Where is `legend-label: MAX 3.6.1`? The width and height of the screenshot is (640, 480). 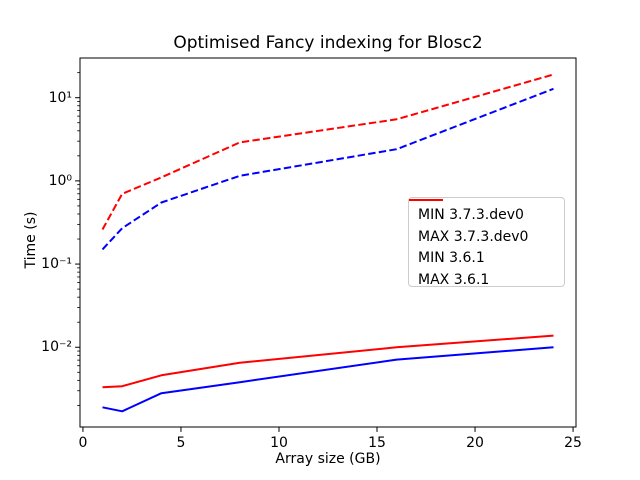
legend-label: MAX 3.6.1 is located at coordinates (454, 279).